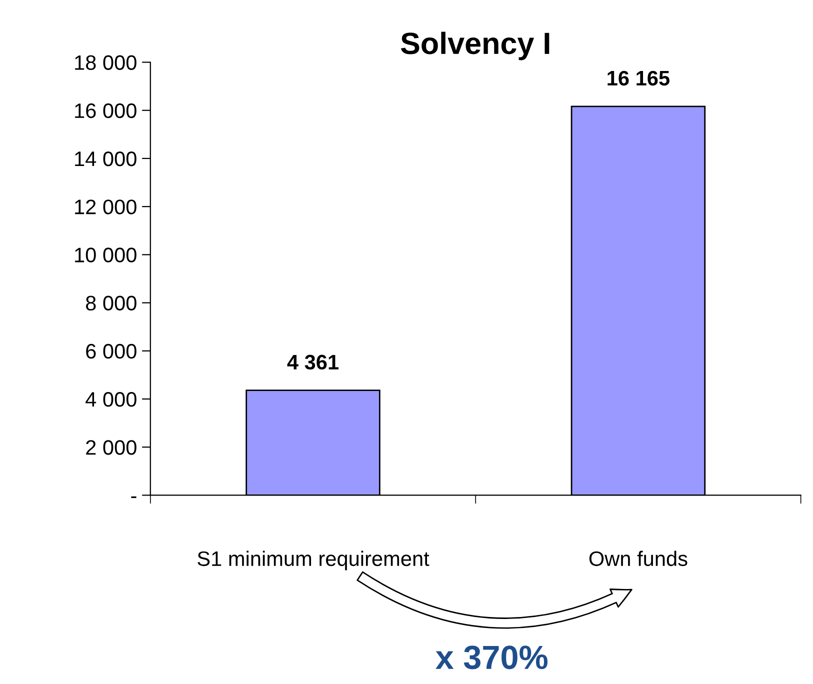  I want to click on y-tick-label: 12 000, so click(105, 207).